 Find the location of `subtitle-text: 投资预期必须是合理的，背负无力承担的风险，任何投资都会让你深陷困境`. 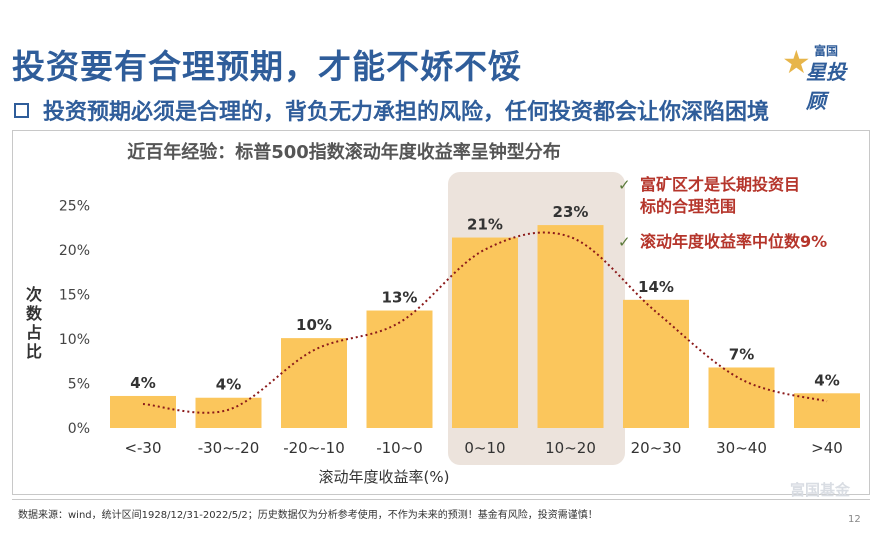

subtitle-text: 投资预期必须是合理的，背负无力承担的风险，任何投资都会让你深陷困境 is located at coordinates (406, 112).